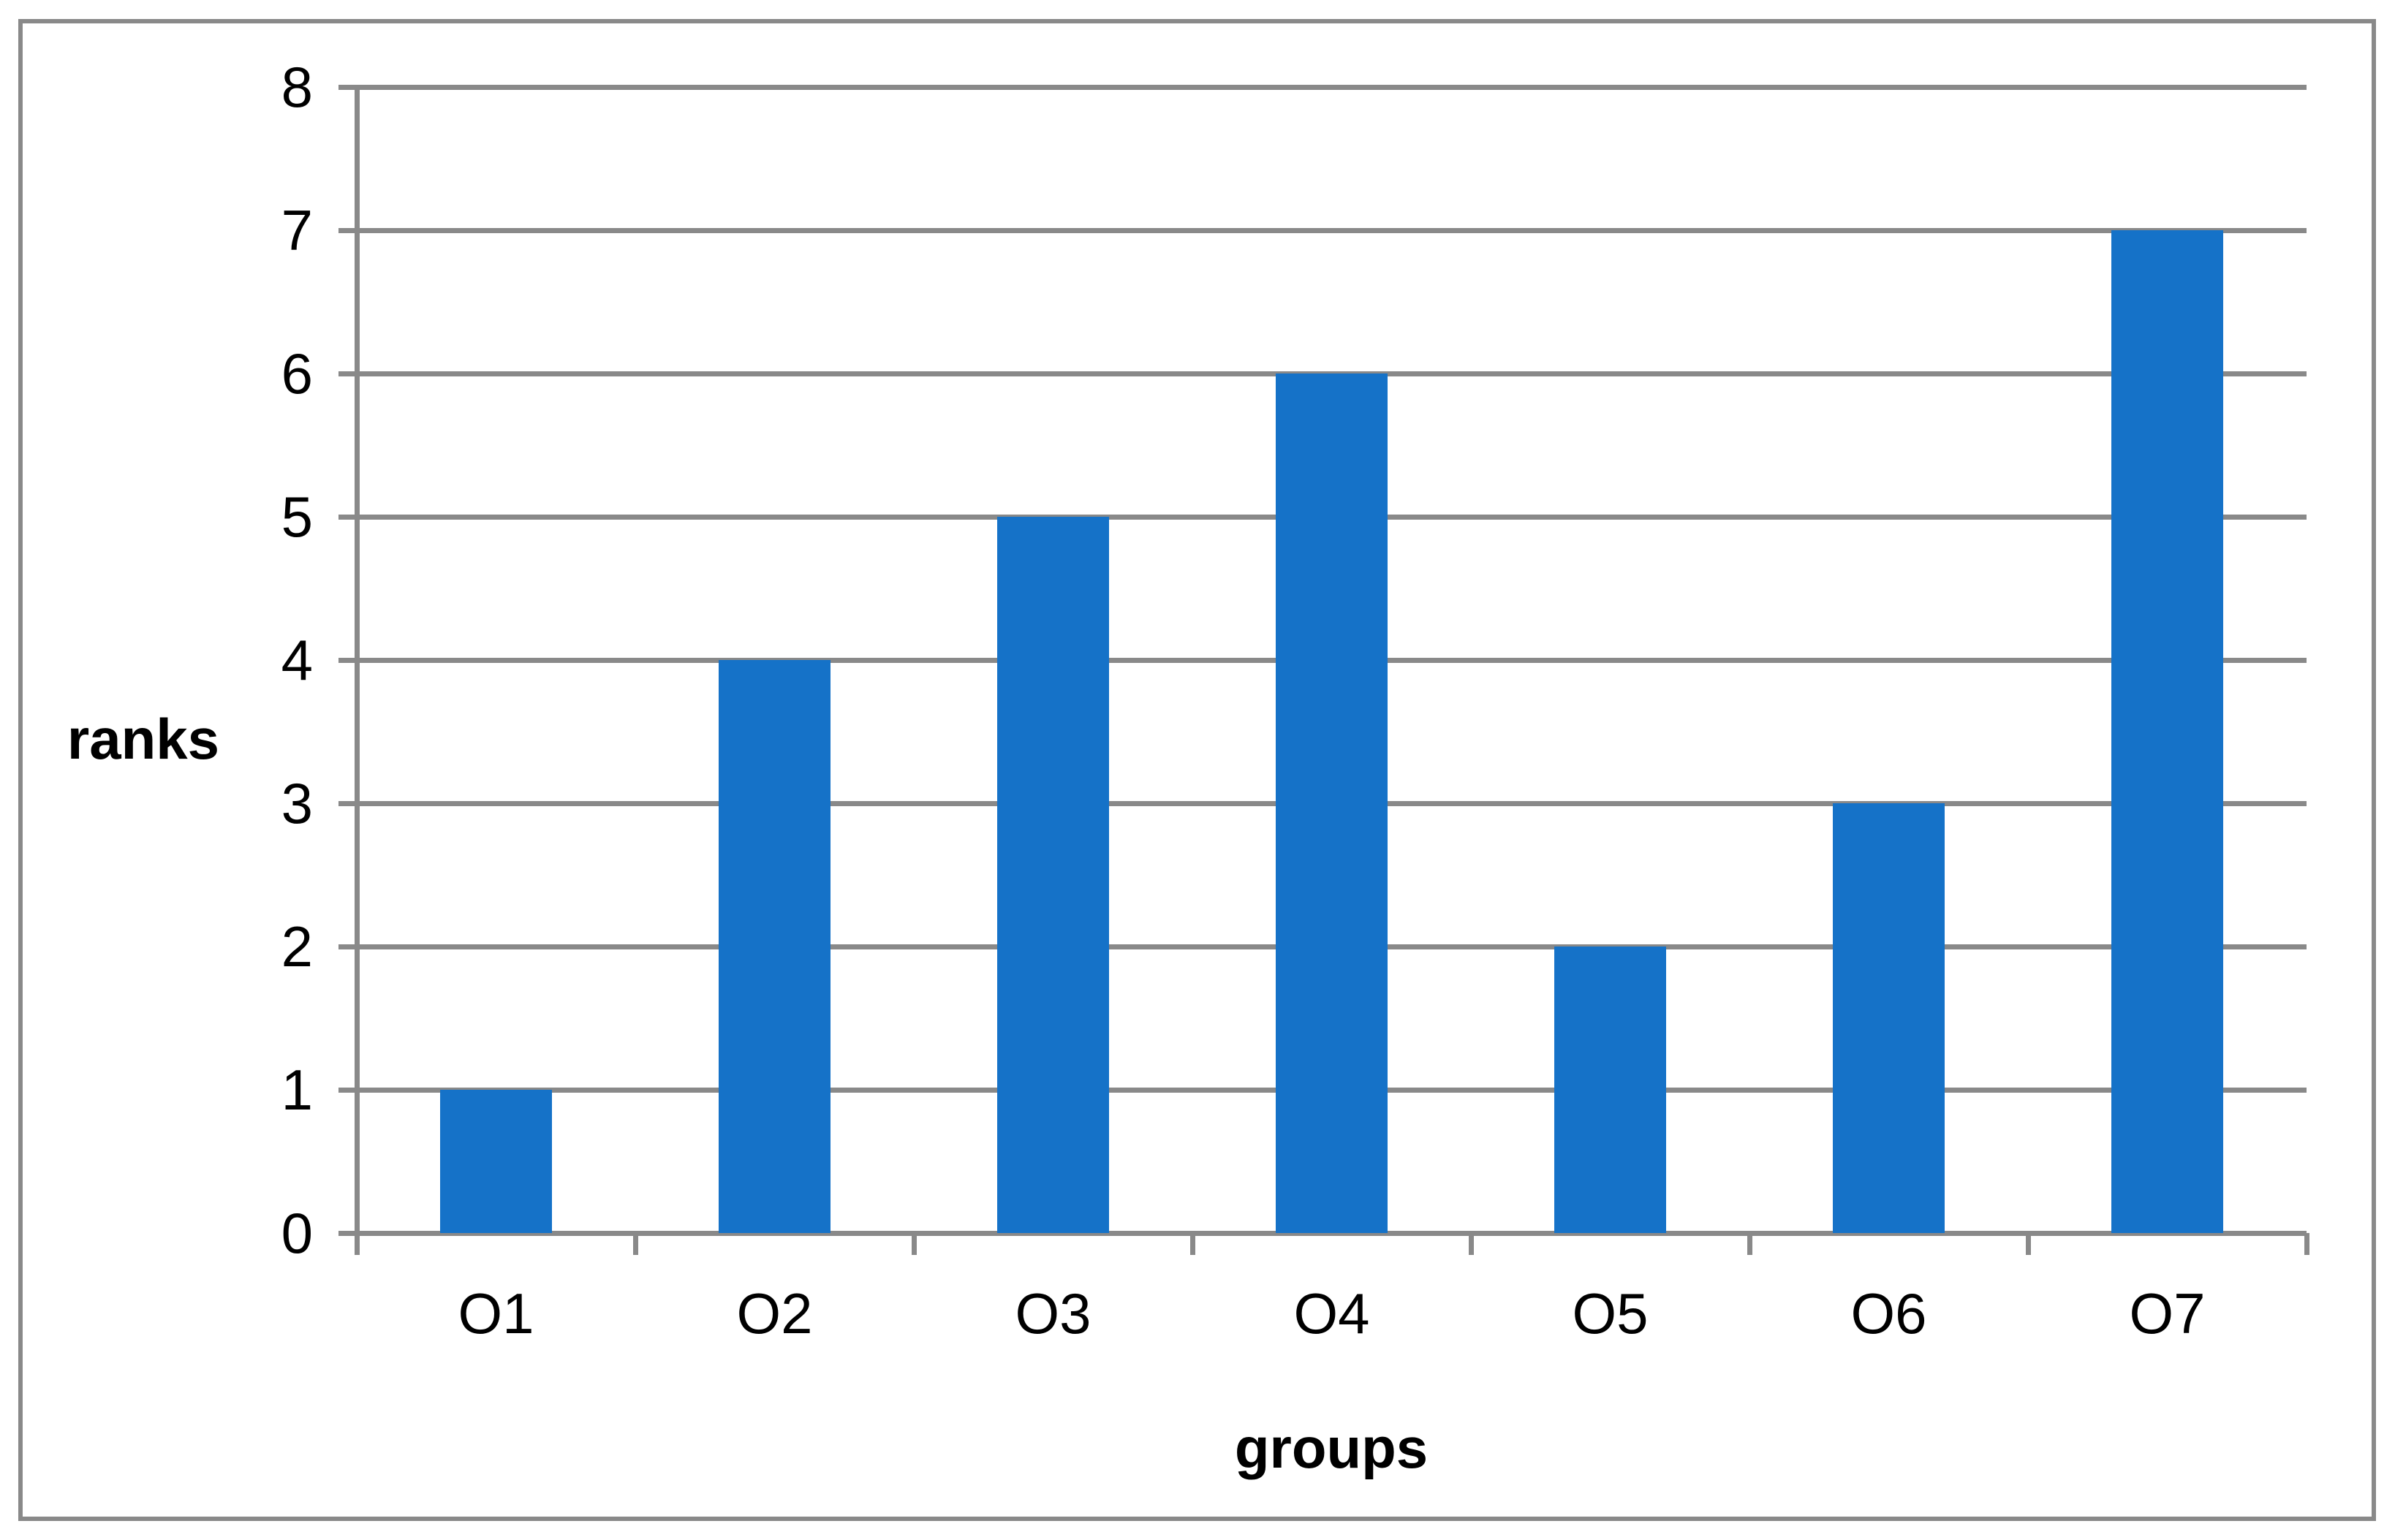 Image resolution: width=2395 pixels, height=1540 pixels. Describe the element at coordinates (357, 660) in the screenshot. I see `y-axis-line` at that location.